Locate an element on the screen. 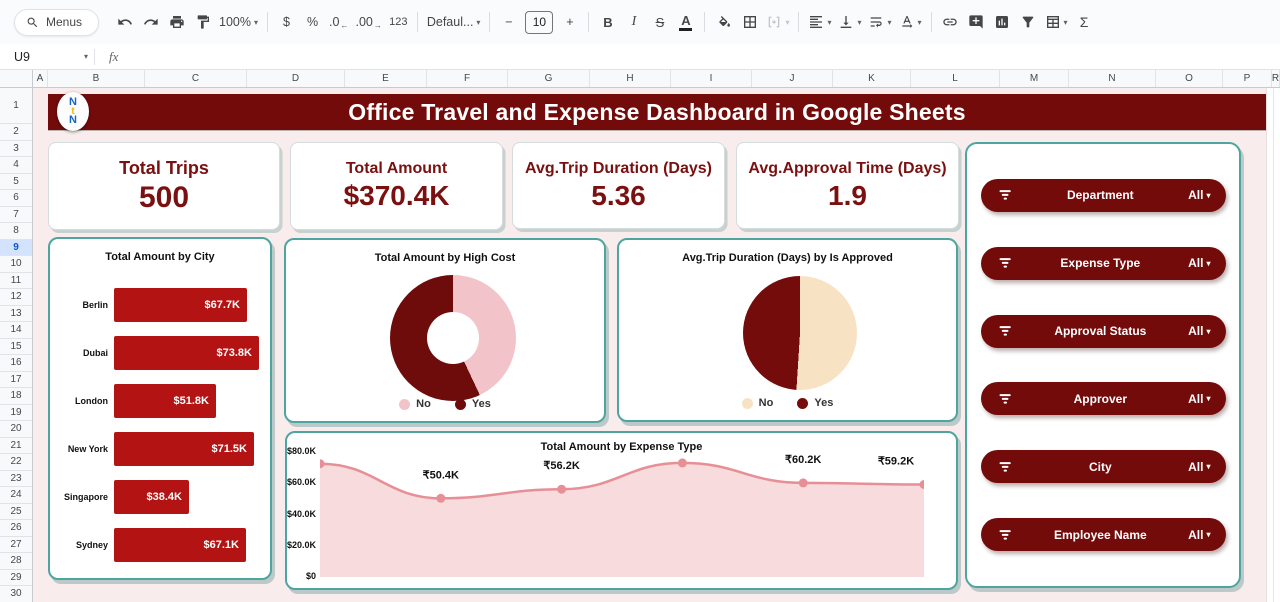 The width and height of the screenshot is (1280, 602). text-rotation-button: ▾ is located at coordinates (910, 22).